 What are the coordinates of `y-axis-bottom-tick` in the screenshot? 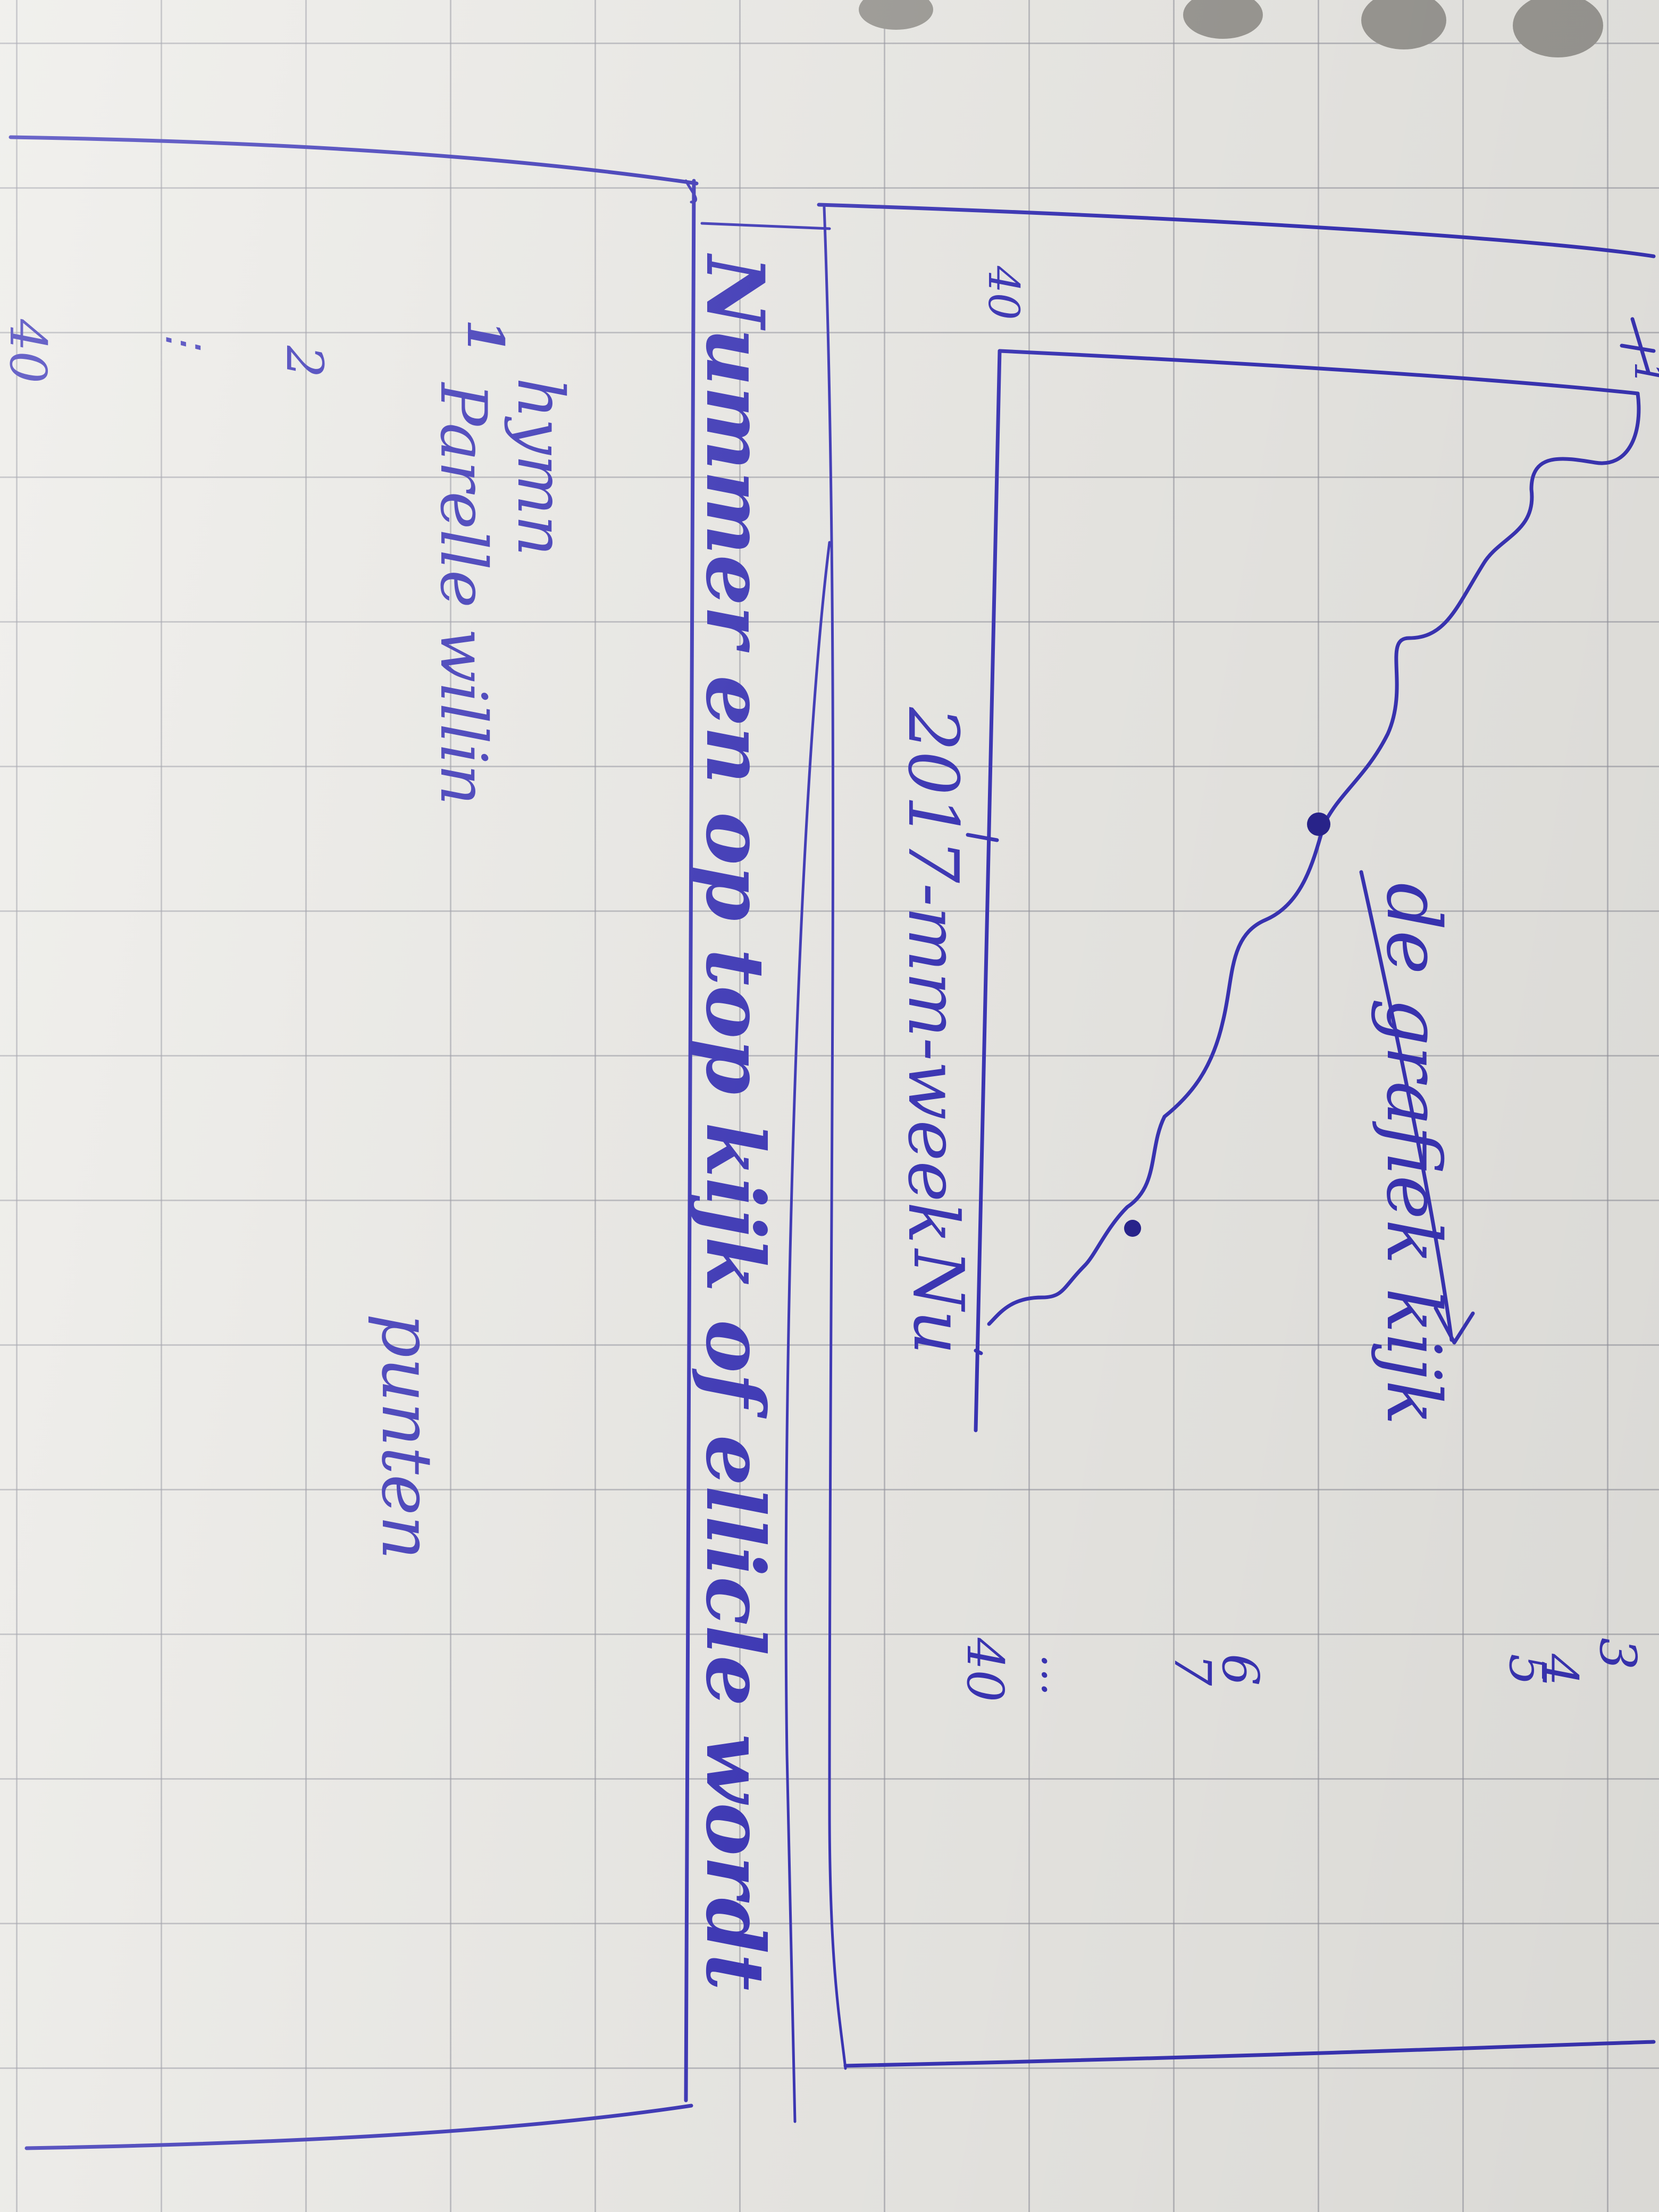 It's located at (978, 1351).